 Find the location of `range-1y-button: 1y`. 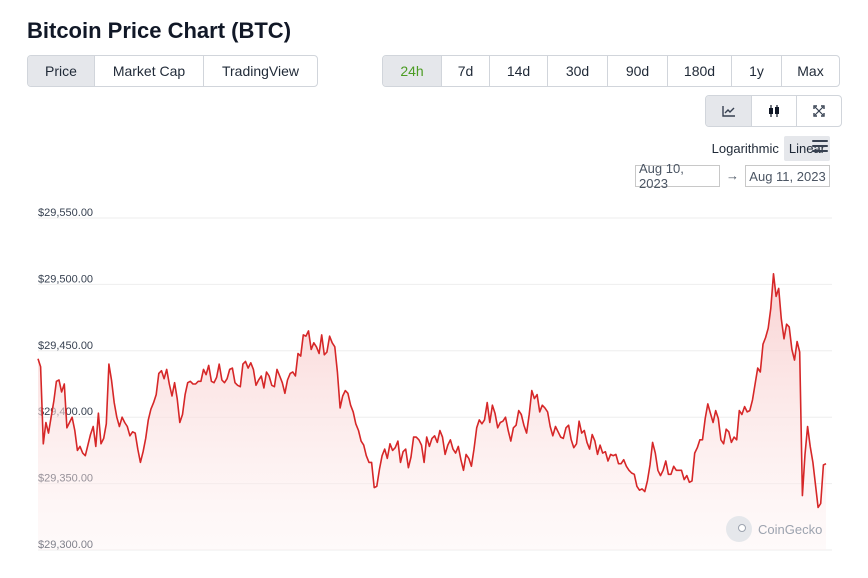

range-1y-button: 1y is located at coordinates (756, 71).